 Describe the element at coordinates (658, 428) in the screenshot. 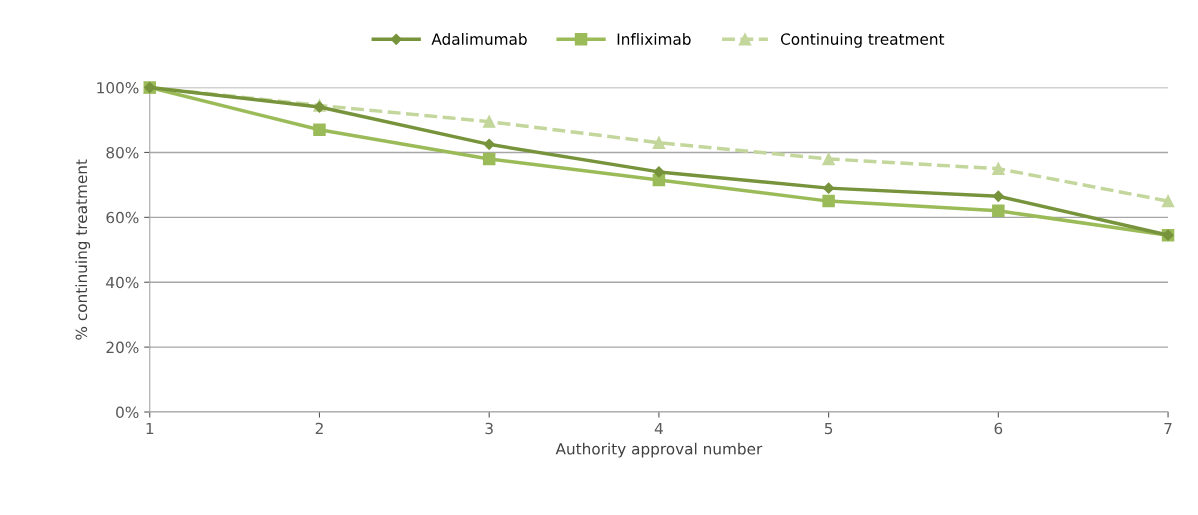

I see `x-tick-label: 4` at that location.